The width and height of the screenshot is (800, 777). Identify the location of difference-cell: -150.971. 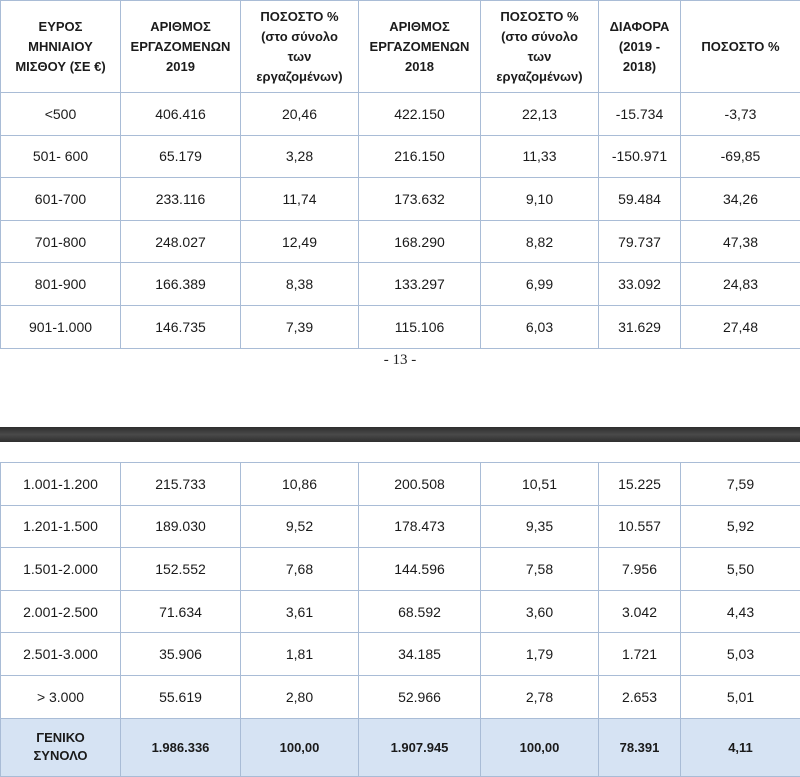
(640, 156).